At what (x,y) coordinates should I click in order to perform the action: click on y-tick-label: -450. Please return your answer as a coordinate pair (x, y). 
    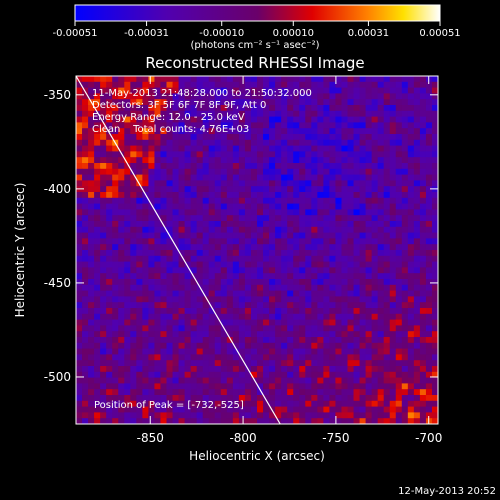
    Looking at the image, I should click on (57, 283).